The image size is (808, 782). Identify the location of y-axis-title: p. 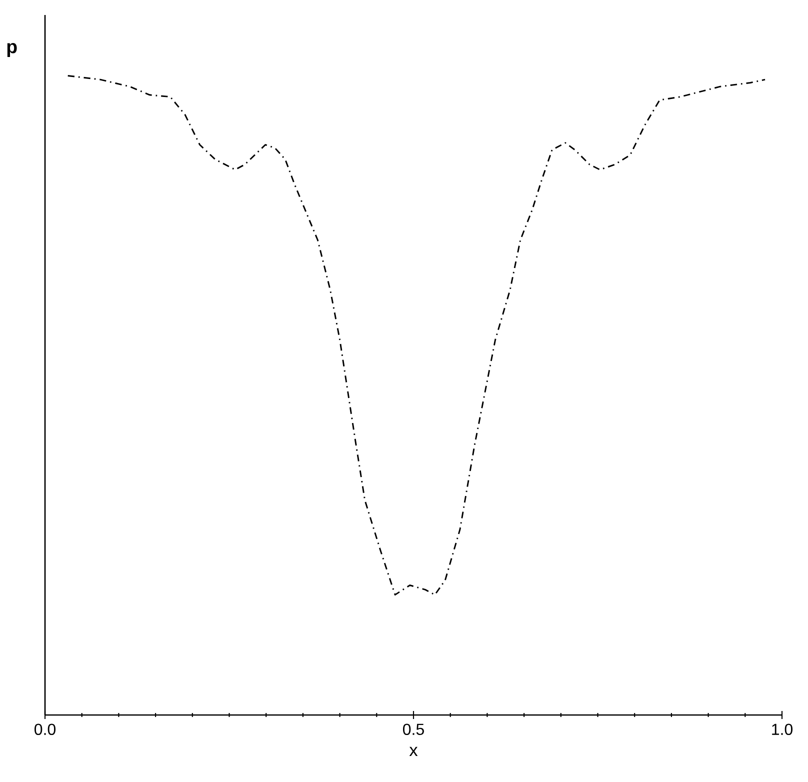
(12, 50).